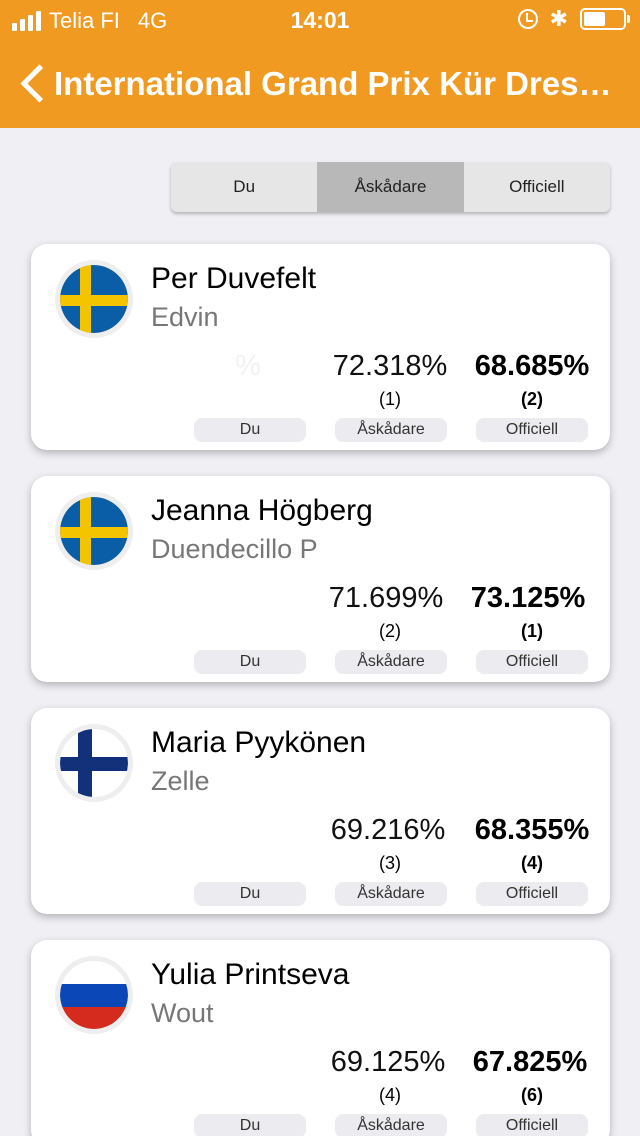 Image resolution: width=640 pixels, height=1136 pixels. I want to click on spectator-score: 69.125%, so click(388, 1062).